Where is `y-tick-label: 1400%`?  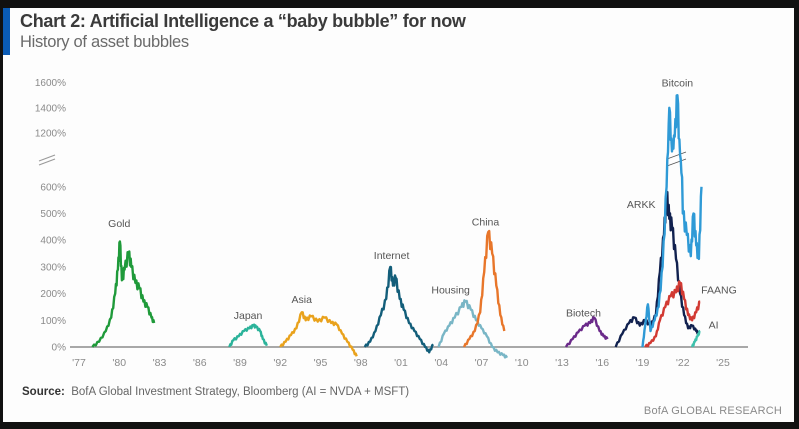 y-tick-label: 1400% is located at coordinates (50, 108).